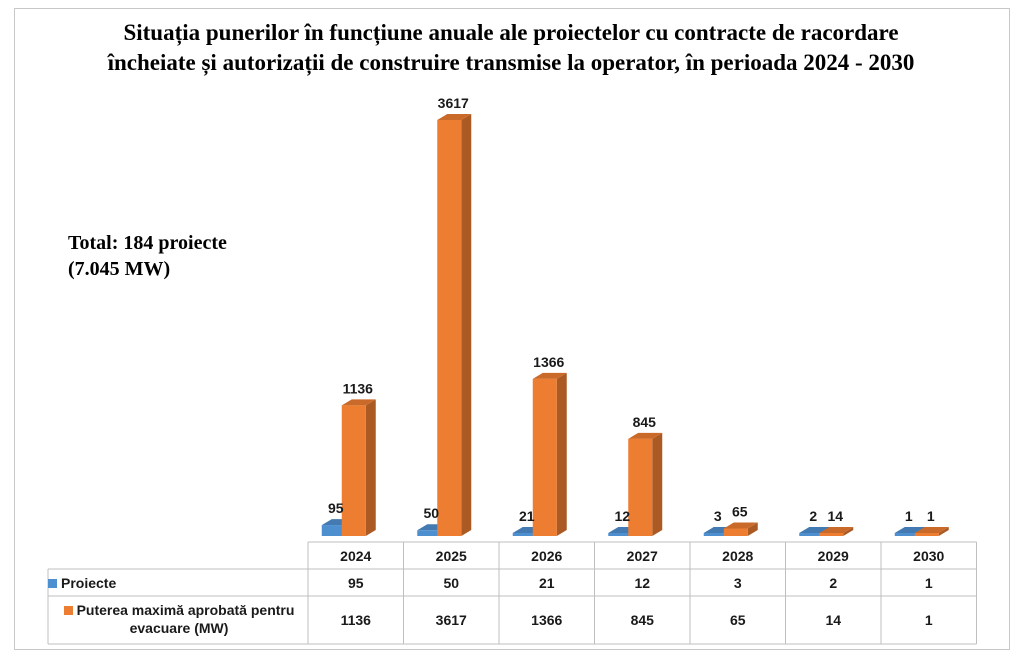 The image size is (1024, 664). Describe the element at coordinates (358, 388) in the screenshot. I see `data-label-putere-2024: 1136` at that location.